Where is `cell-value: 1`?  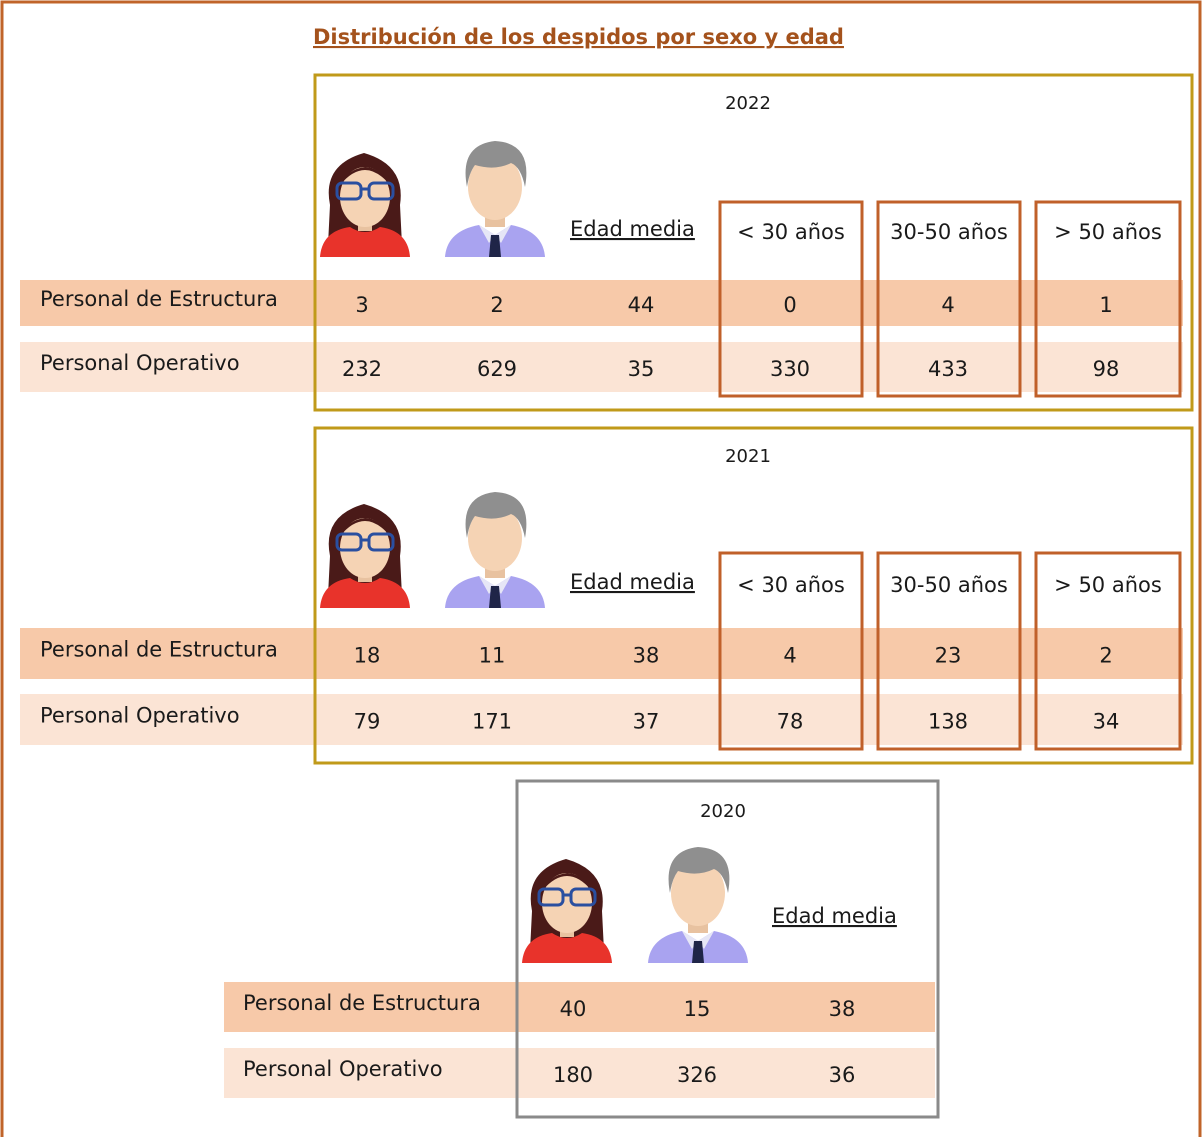
cell-value: 1 is located at coordinates (1105, 305).